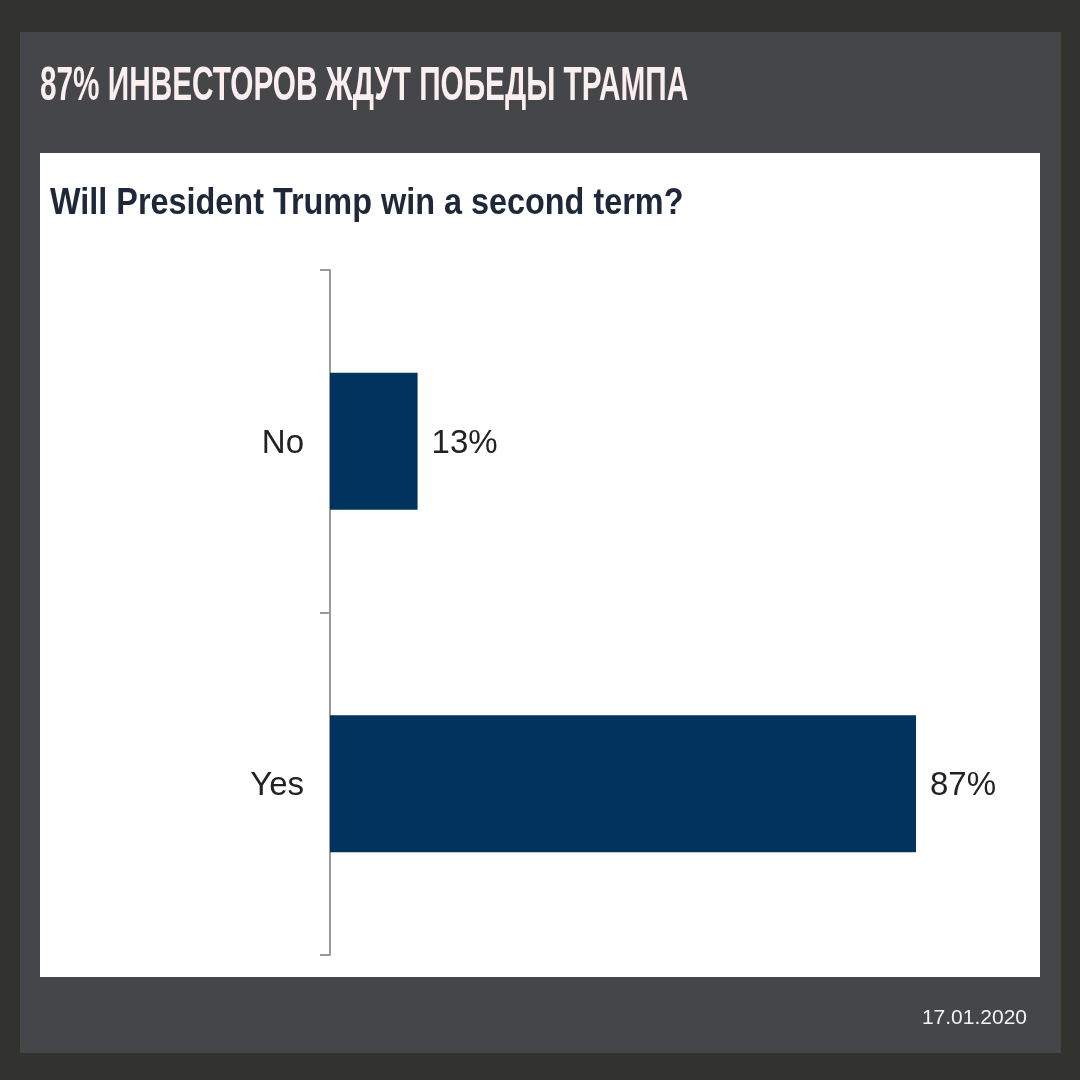 Image resolution: width=1080 pixels, height=1080 pixels. Describe the element at coordinates (464, 441) in the screenshot. I see `data-label: 13%` at that location.